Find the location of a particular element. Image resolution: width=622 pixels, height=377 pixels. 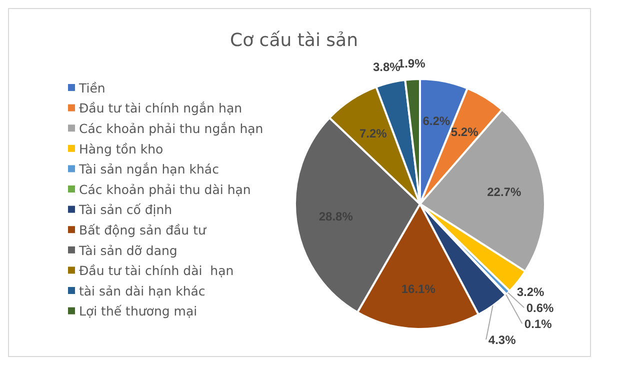

legend-label: Các khoản phải thu dài hạn is located at coordinates (165, 189).